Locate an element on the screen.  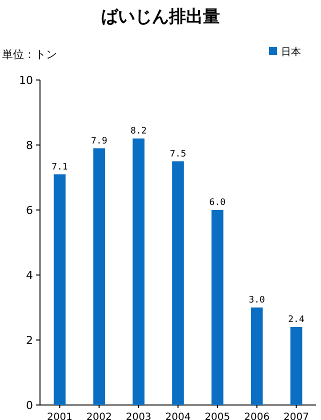
y-tick-label: 6 is located at coordinates (29, 210).